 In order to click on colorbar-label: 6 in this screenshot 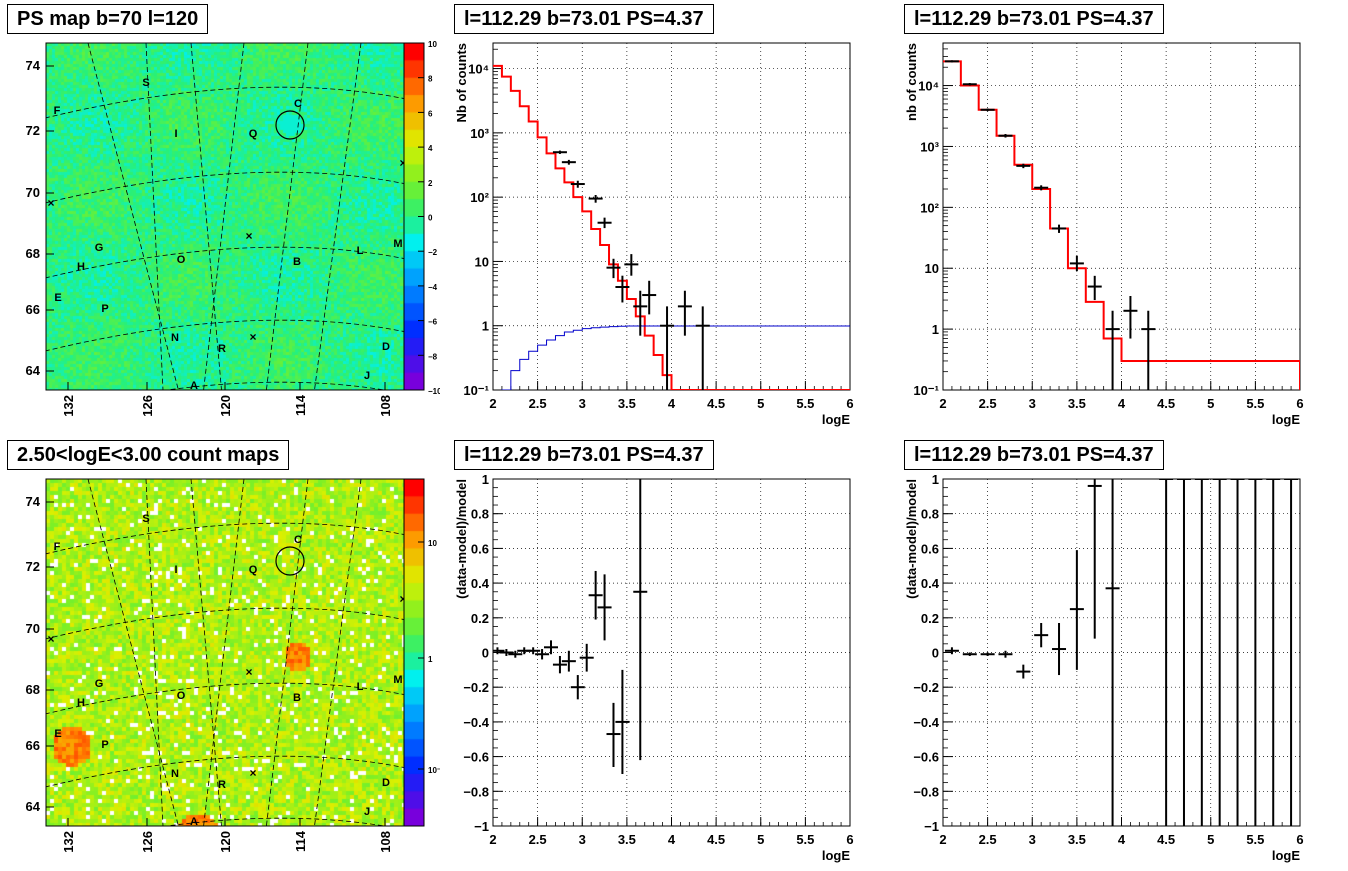, I will do `click(430, 113)`.